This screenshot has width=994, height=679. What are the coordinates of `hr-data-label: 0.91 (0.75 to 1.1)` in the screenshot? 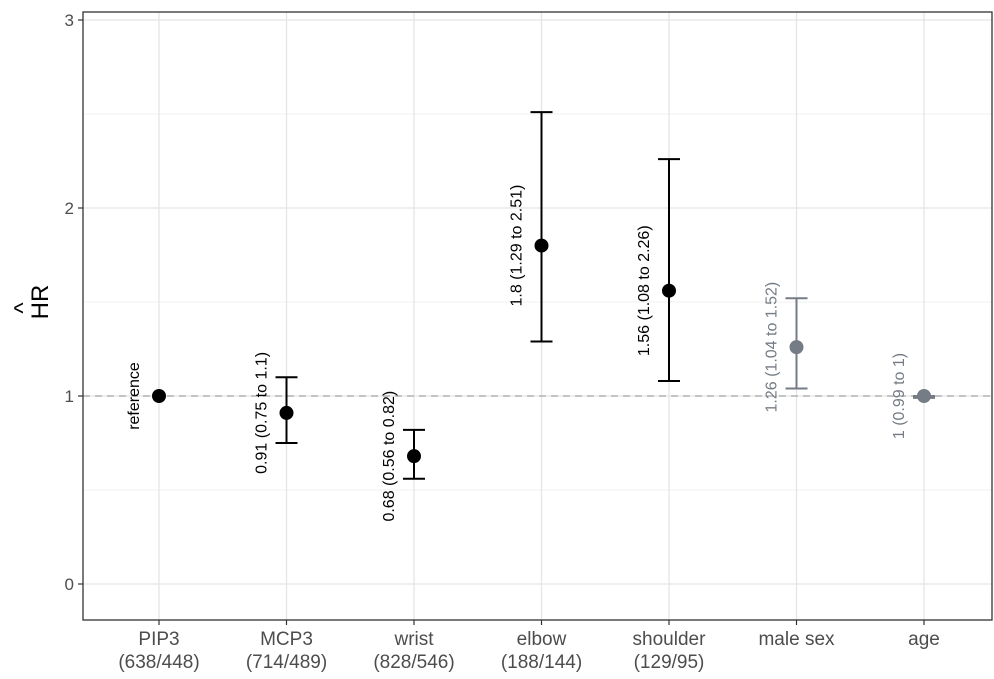 It's located at (262, 413).